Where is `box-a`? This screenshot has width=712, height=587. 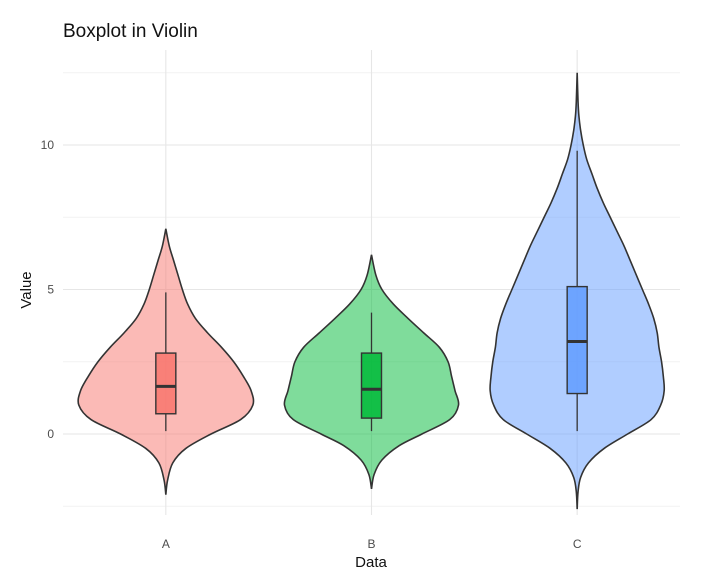
box-a is located at coordinates (166, 383).